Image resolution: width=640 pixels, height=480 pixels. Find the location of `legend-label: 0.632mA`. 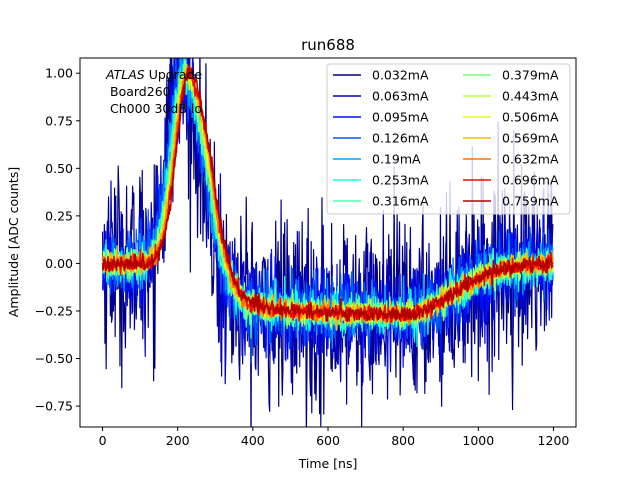

legend-label: 0.632mA is located at coordinates (530, 159).